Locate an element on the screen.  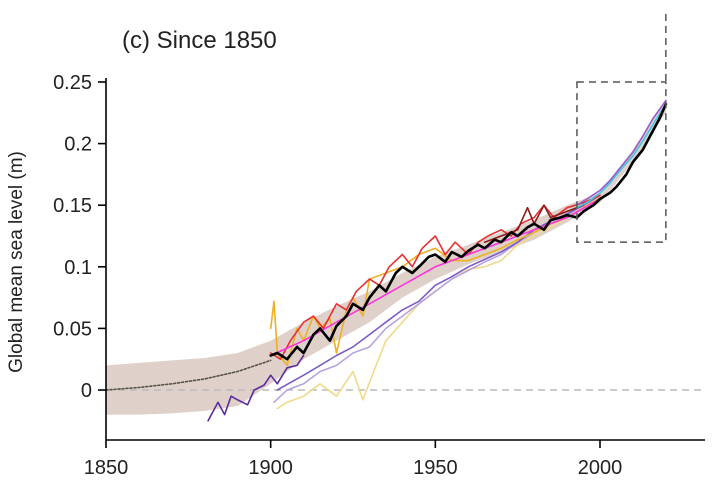
inset-box is located at coordinates (621, 162).